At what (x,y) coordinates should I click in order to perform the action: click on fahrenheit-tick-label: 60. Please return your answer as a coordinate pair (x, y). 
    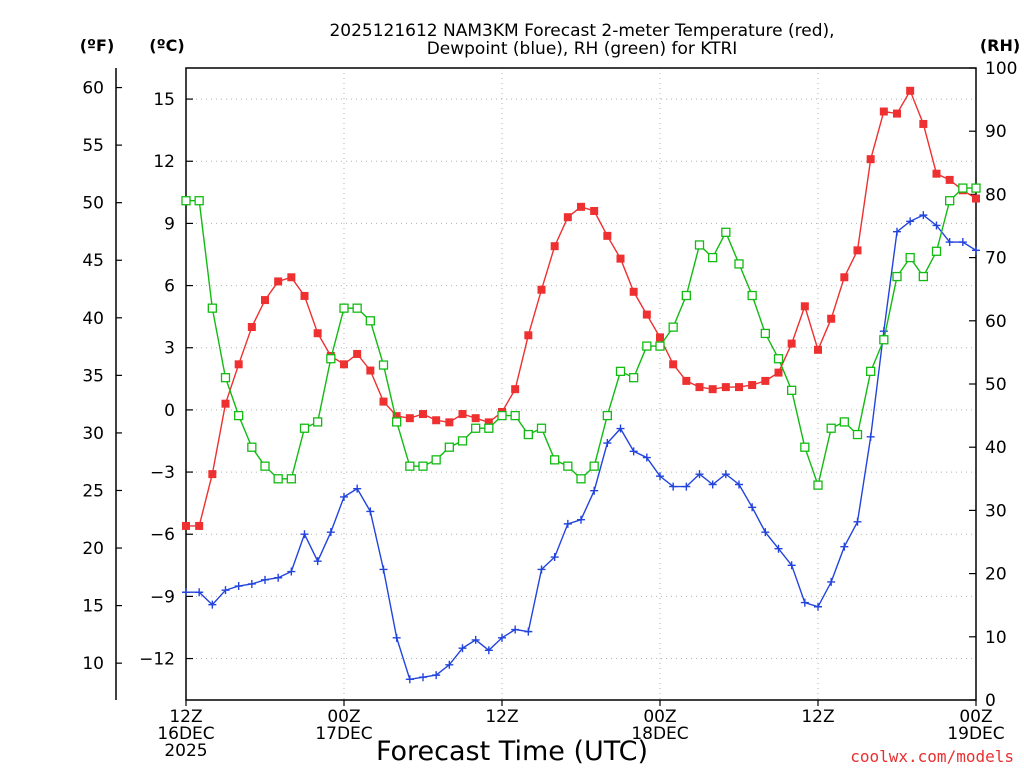
    Looking at the image, I should click on (93, 89).